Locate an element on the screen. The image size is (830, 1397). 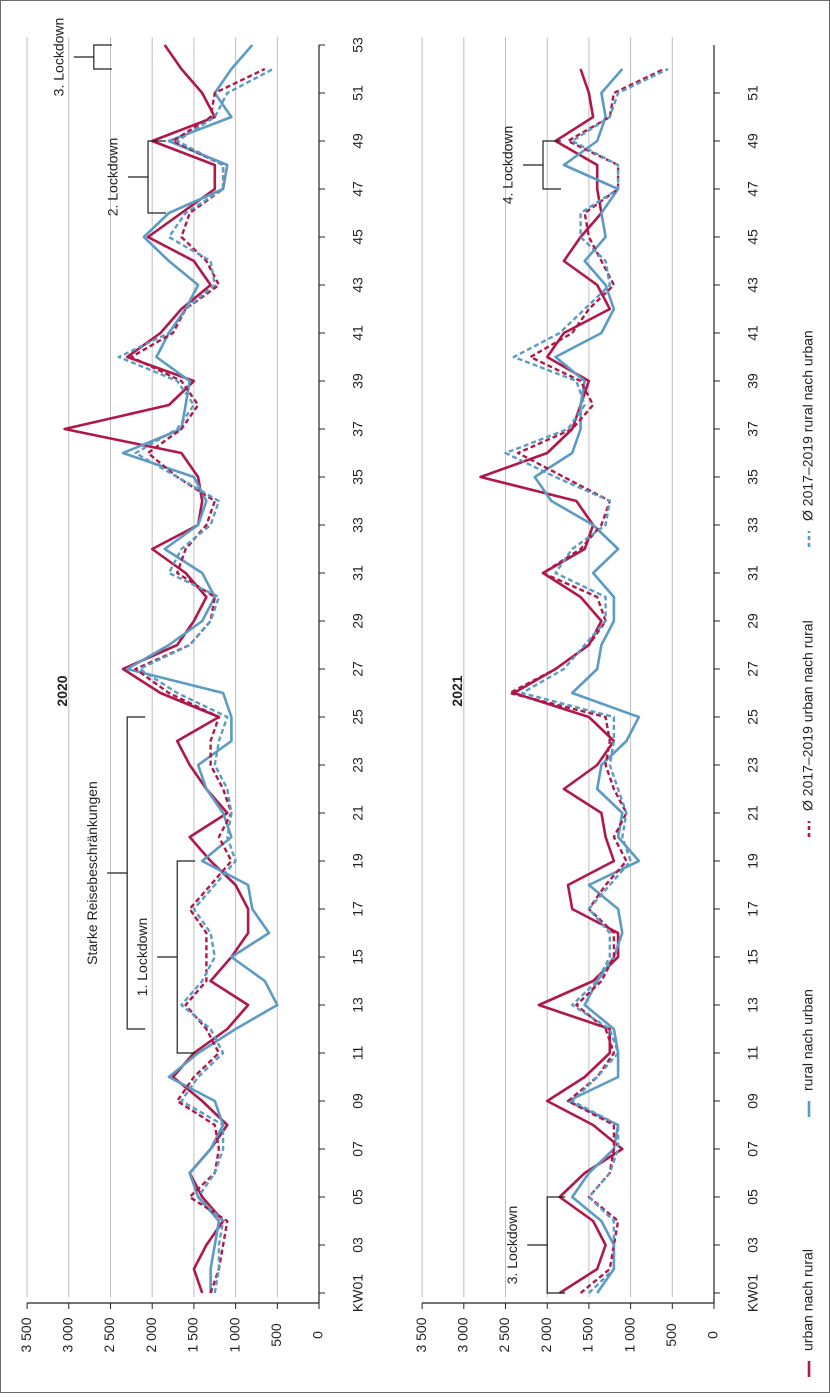
value-tick-label: 3 000 is located at coordinates (68, 1334).